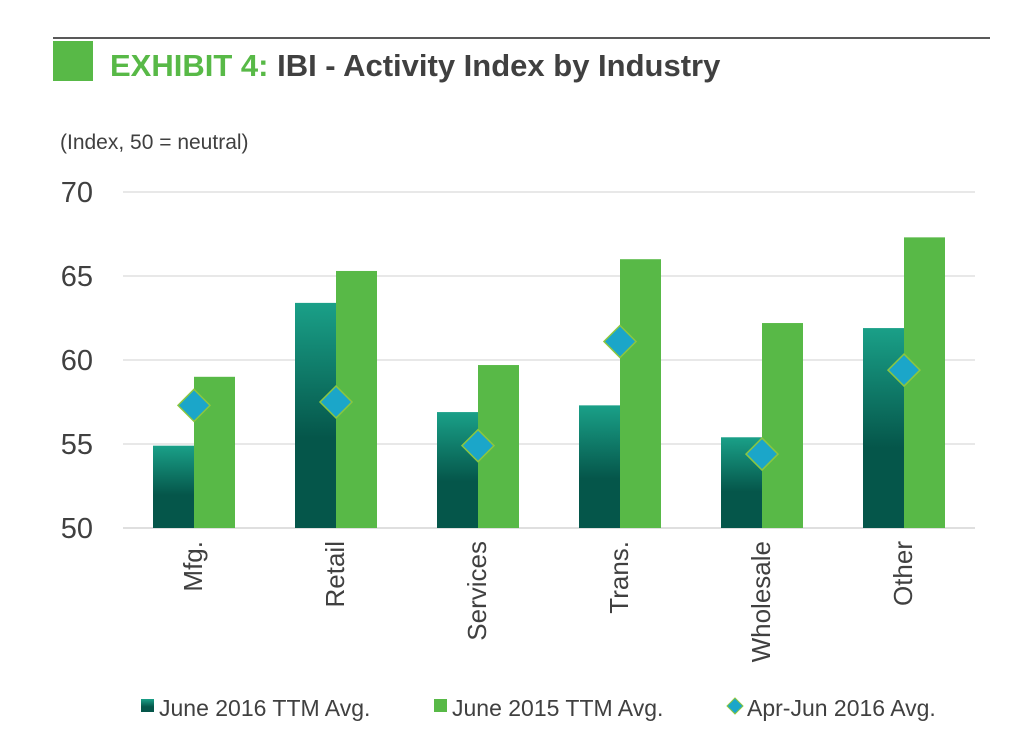 The height and width of the screenshot is (751, 1034). Describe the element at coordinates (477, 591) in the screenshot. I see `x-tick-label: Services` at that location.